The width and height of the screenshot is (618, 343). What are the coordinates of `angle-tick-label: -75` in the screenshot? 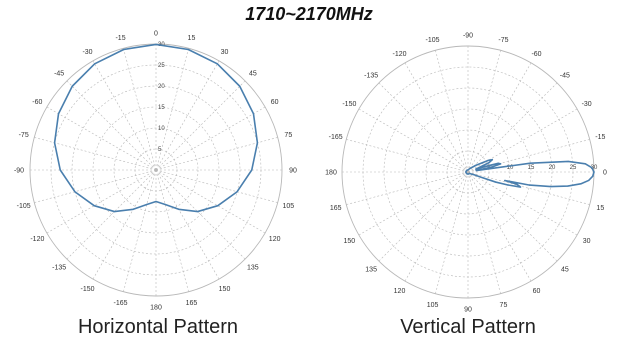 It's located at (24, 135).